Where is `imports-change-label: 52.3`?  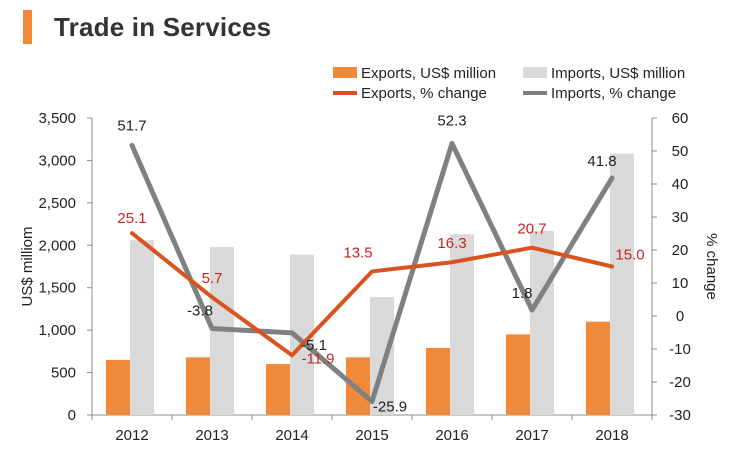
imports-change-label: 52.3 is located at coordinates (451, 120).